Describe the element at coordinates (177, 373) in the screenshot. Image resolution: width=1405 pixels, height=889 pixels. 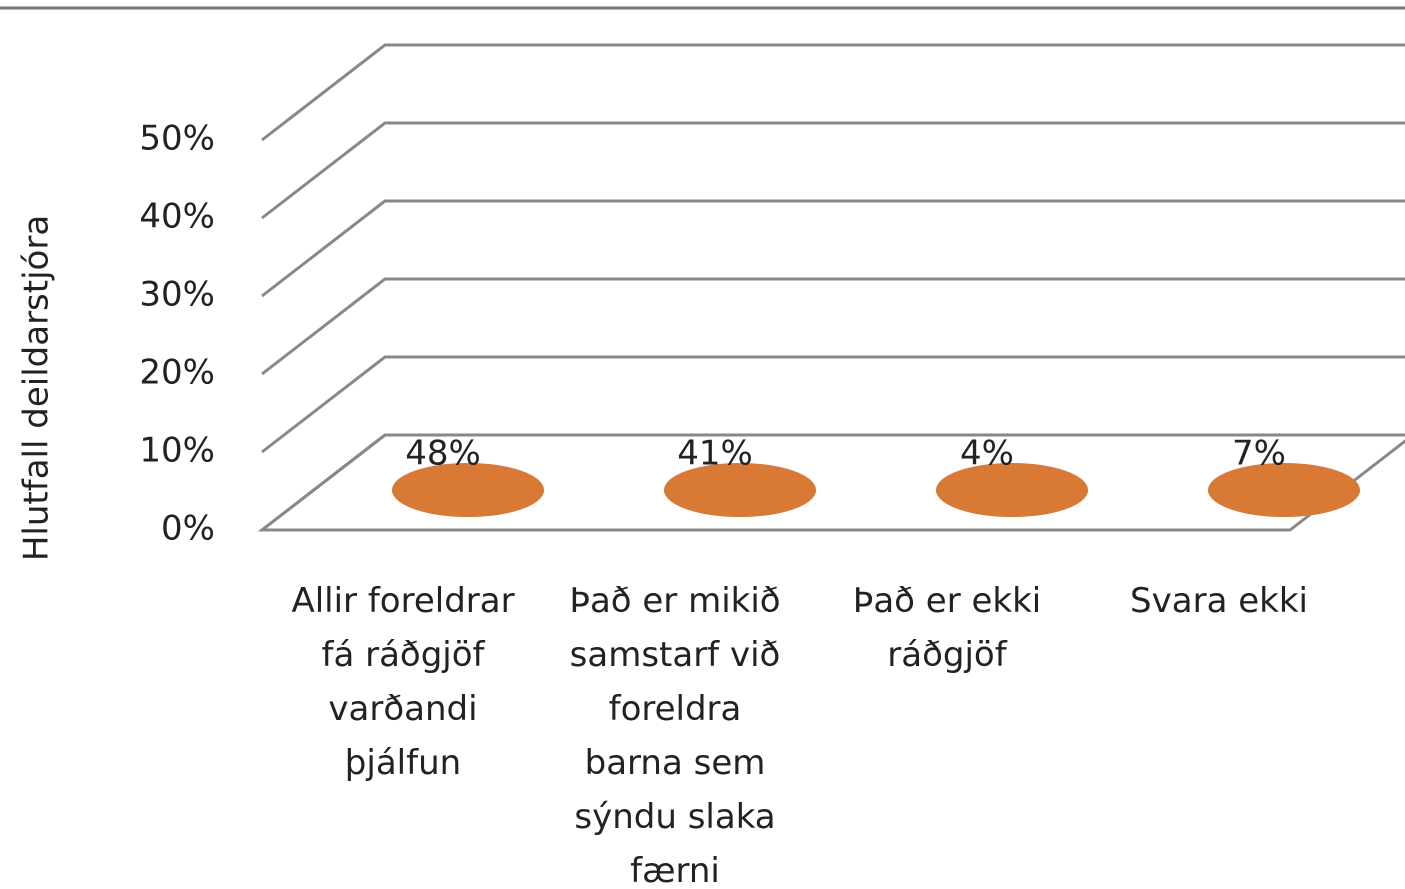
I see `y-tick-label: 20%` at that location.